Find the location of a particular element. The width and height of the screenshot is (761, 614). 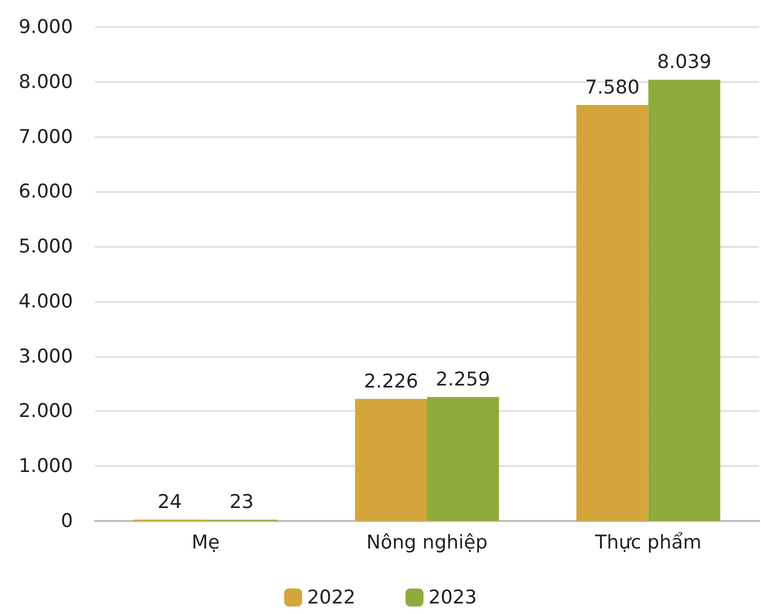

data-label: 23 is located at coordinates (242, 502).